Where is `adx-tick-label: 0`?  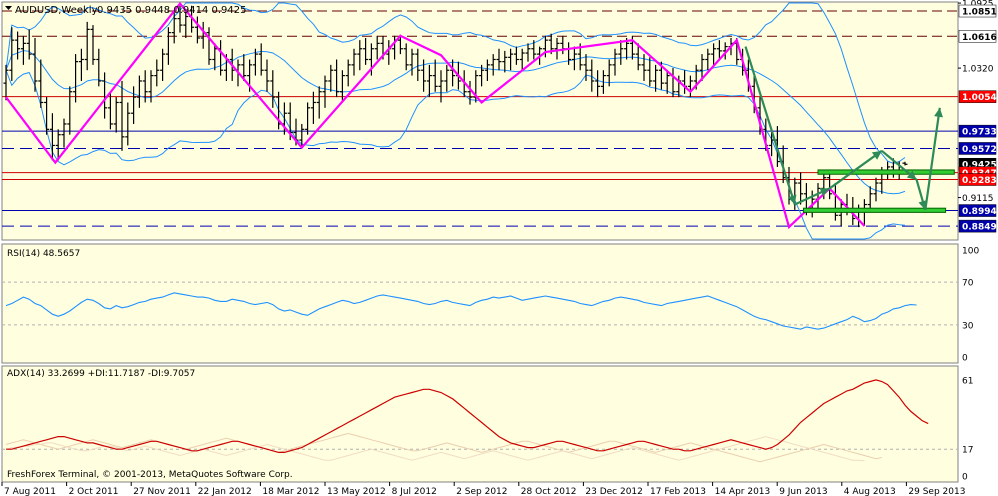 adx-tick-label: 0 is located at coordinates (965, 478).